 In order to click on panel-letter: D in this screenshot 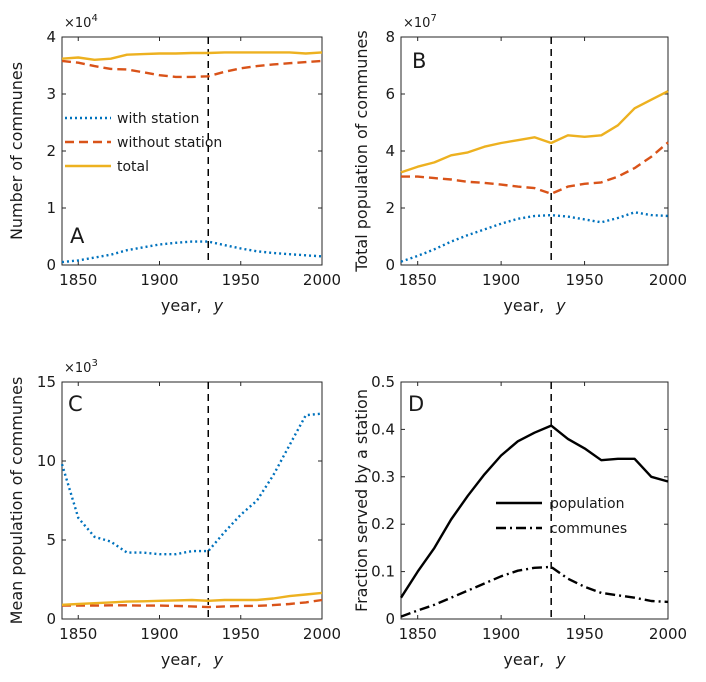, I will do `click(416, 404)`.